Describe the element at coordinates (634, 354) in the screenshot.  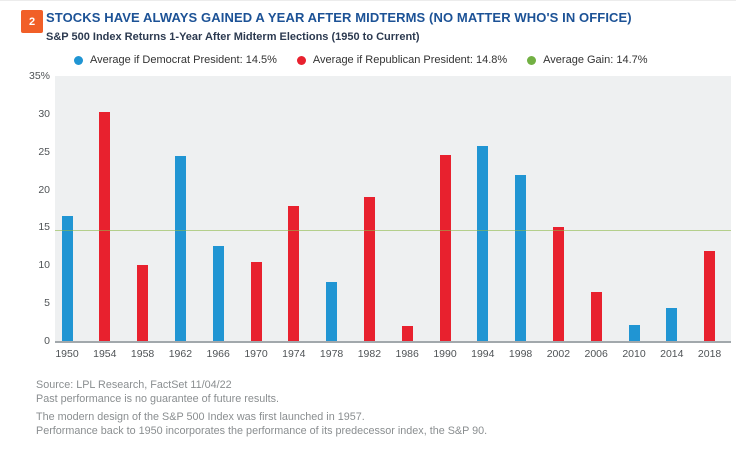
I see `x-axis-label: 2010` at that location.